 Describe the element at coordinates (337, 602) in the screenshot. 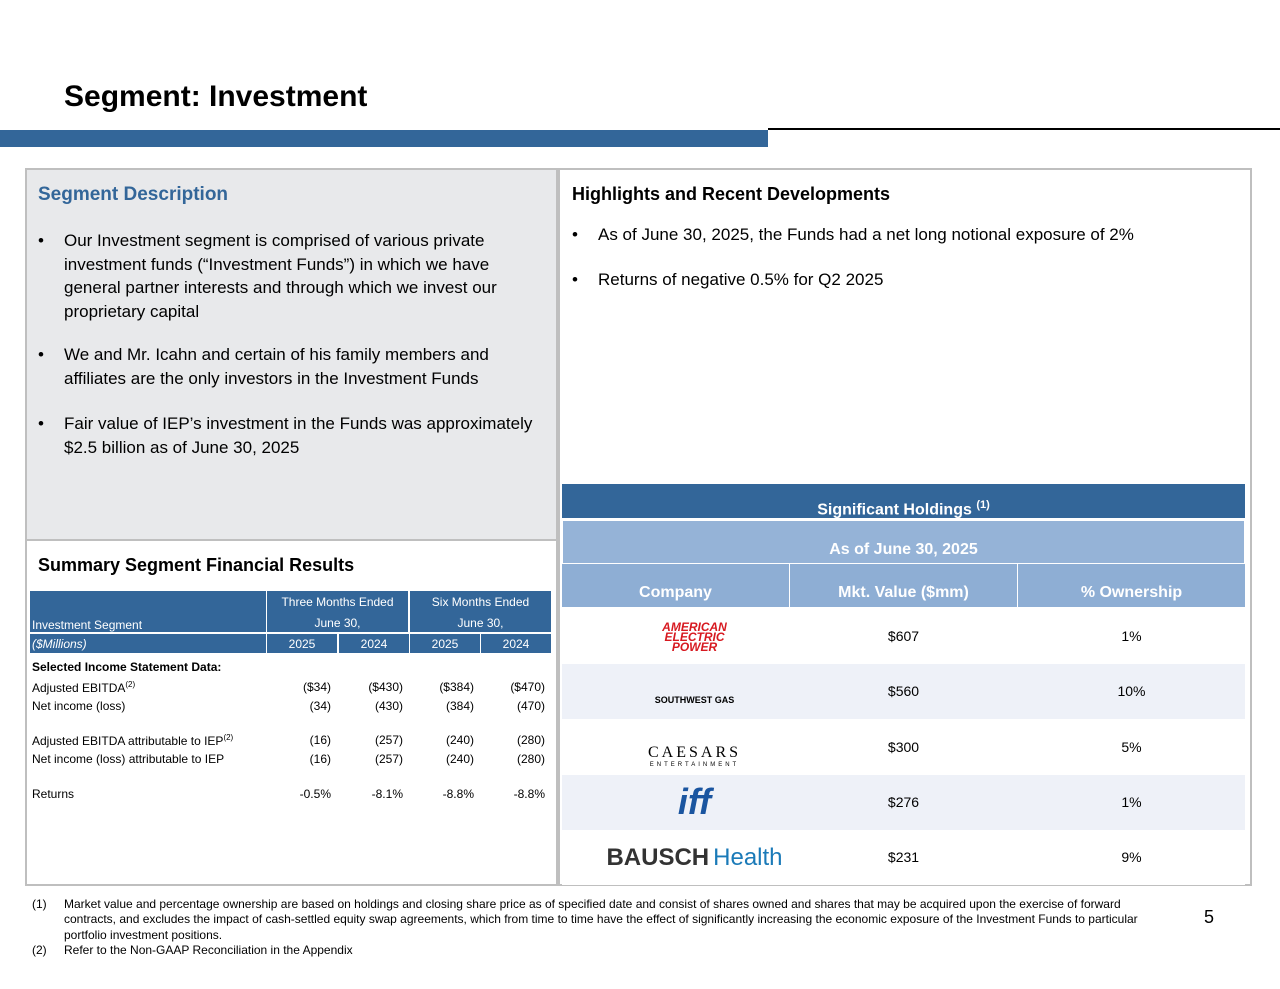

I see `group-line1: Three Months Ended` at that location.